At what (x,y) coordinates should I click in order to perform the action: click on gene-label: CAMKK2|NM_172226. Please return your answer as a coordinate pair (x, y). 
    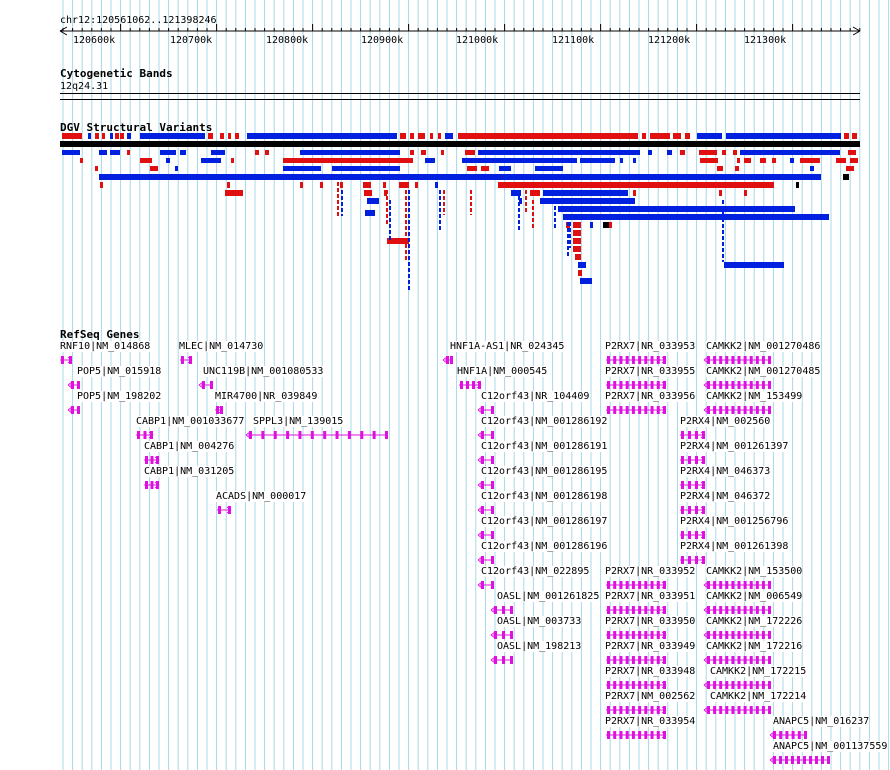
    Looking at the image, I should click on (754, 621).